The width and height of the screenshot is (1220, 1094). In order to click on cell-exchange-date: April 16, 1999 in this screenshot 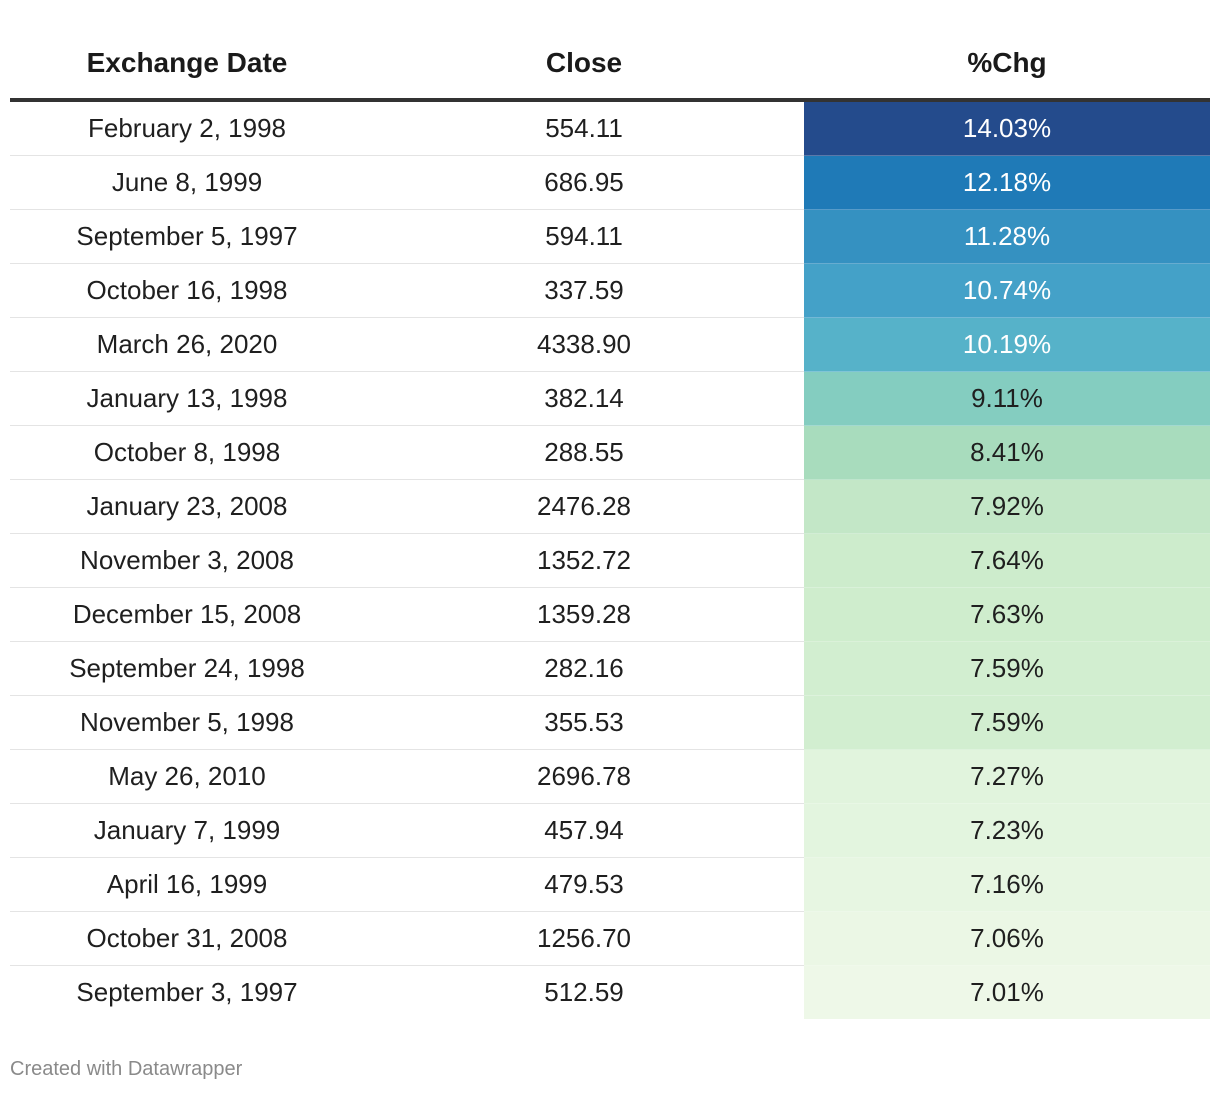, I will do `click(187, 884)`.